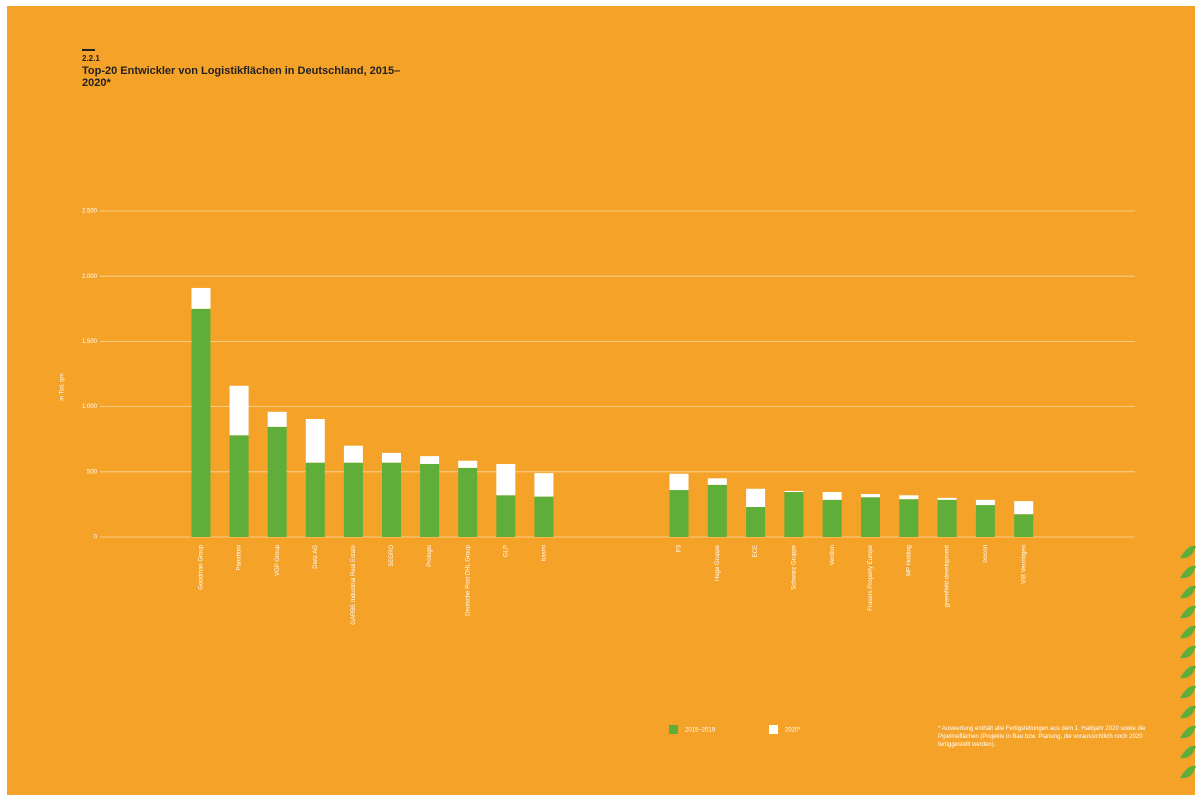  I want to click on x-tick-label: Panattoni, so click(240, 557).